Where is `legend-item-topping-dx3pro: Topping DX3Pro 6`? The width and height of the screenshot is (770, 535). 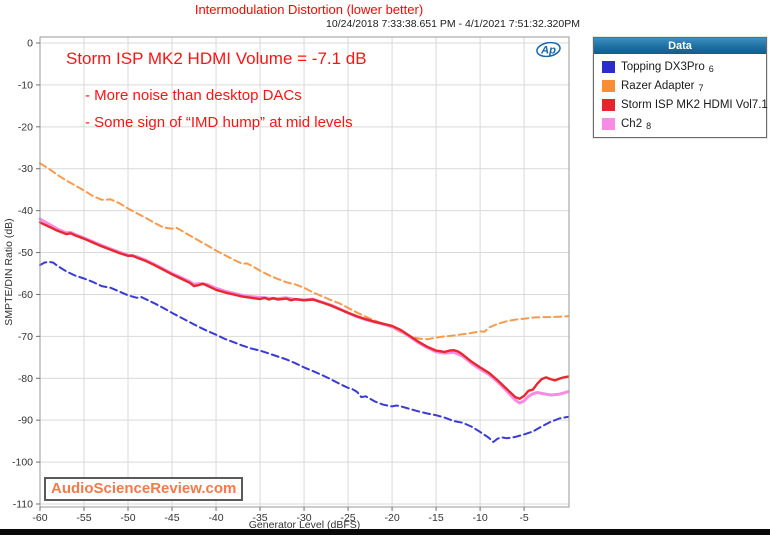 legend-item-topping-dx3pro: Topping DX3Pro 6 is located at coordinates (680, 66).